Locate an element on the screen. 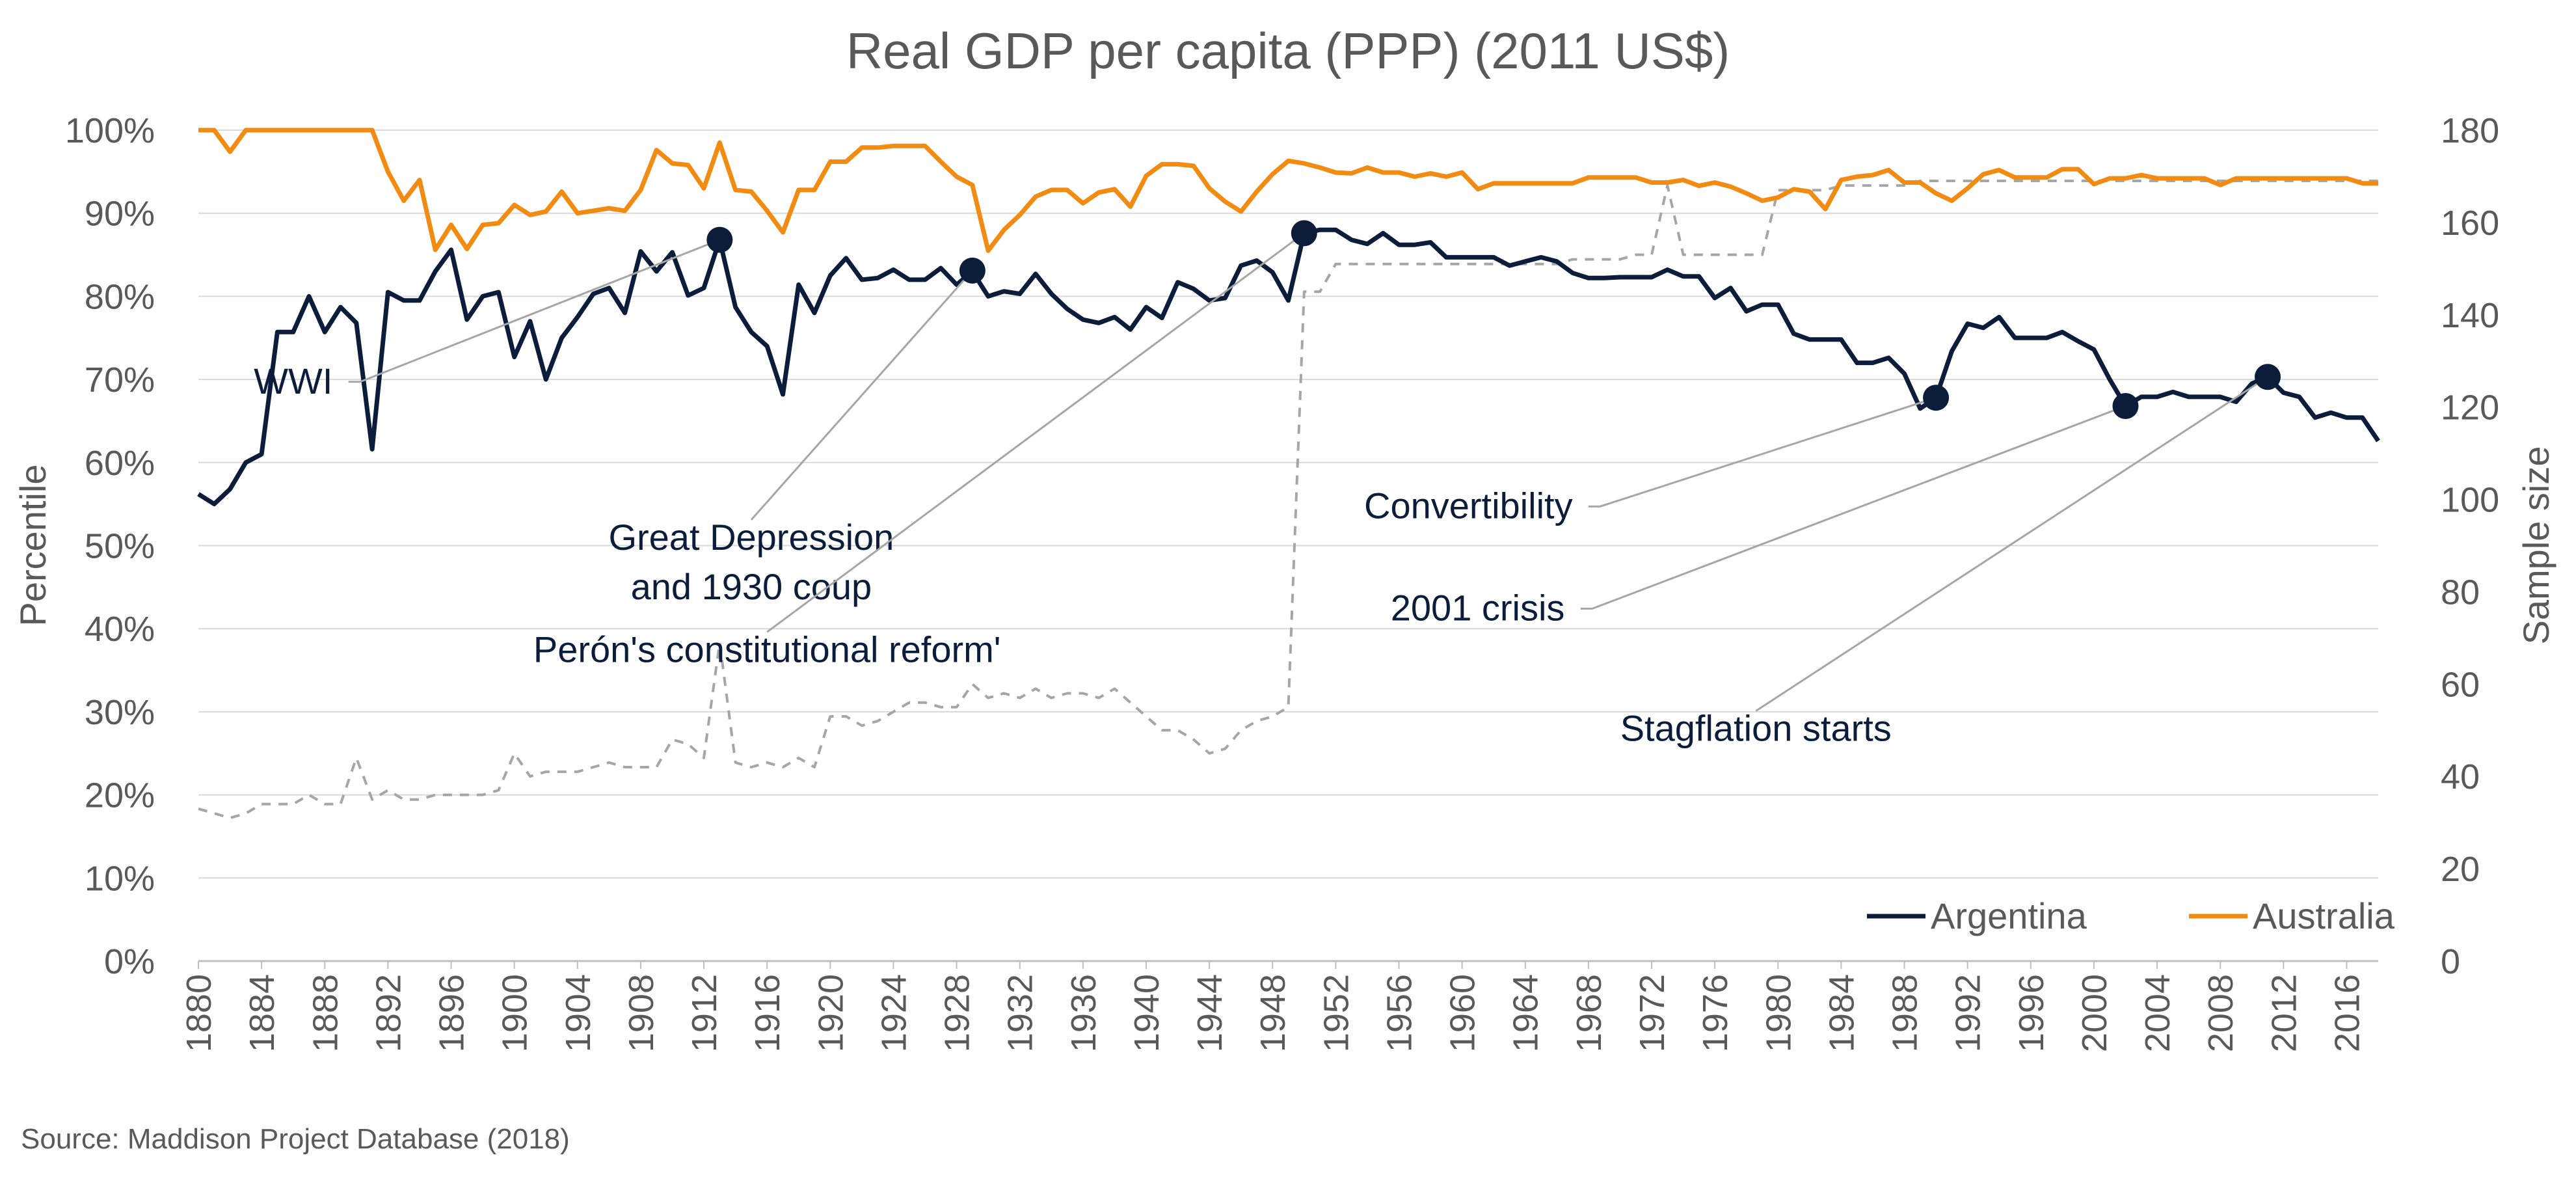  annotation-label-2001-crisis: 2001 crisis is located at coordinates (1478, 608).